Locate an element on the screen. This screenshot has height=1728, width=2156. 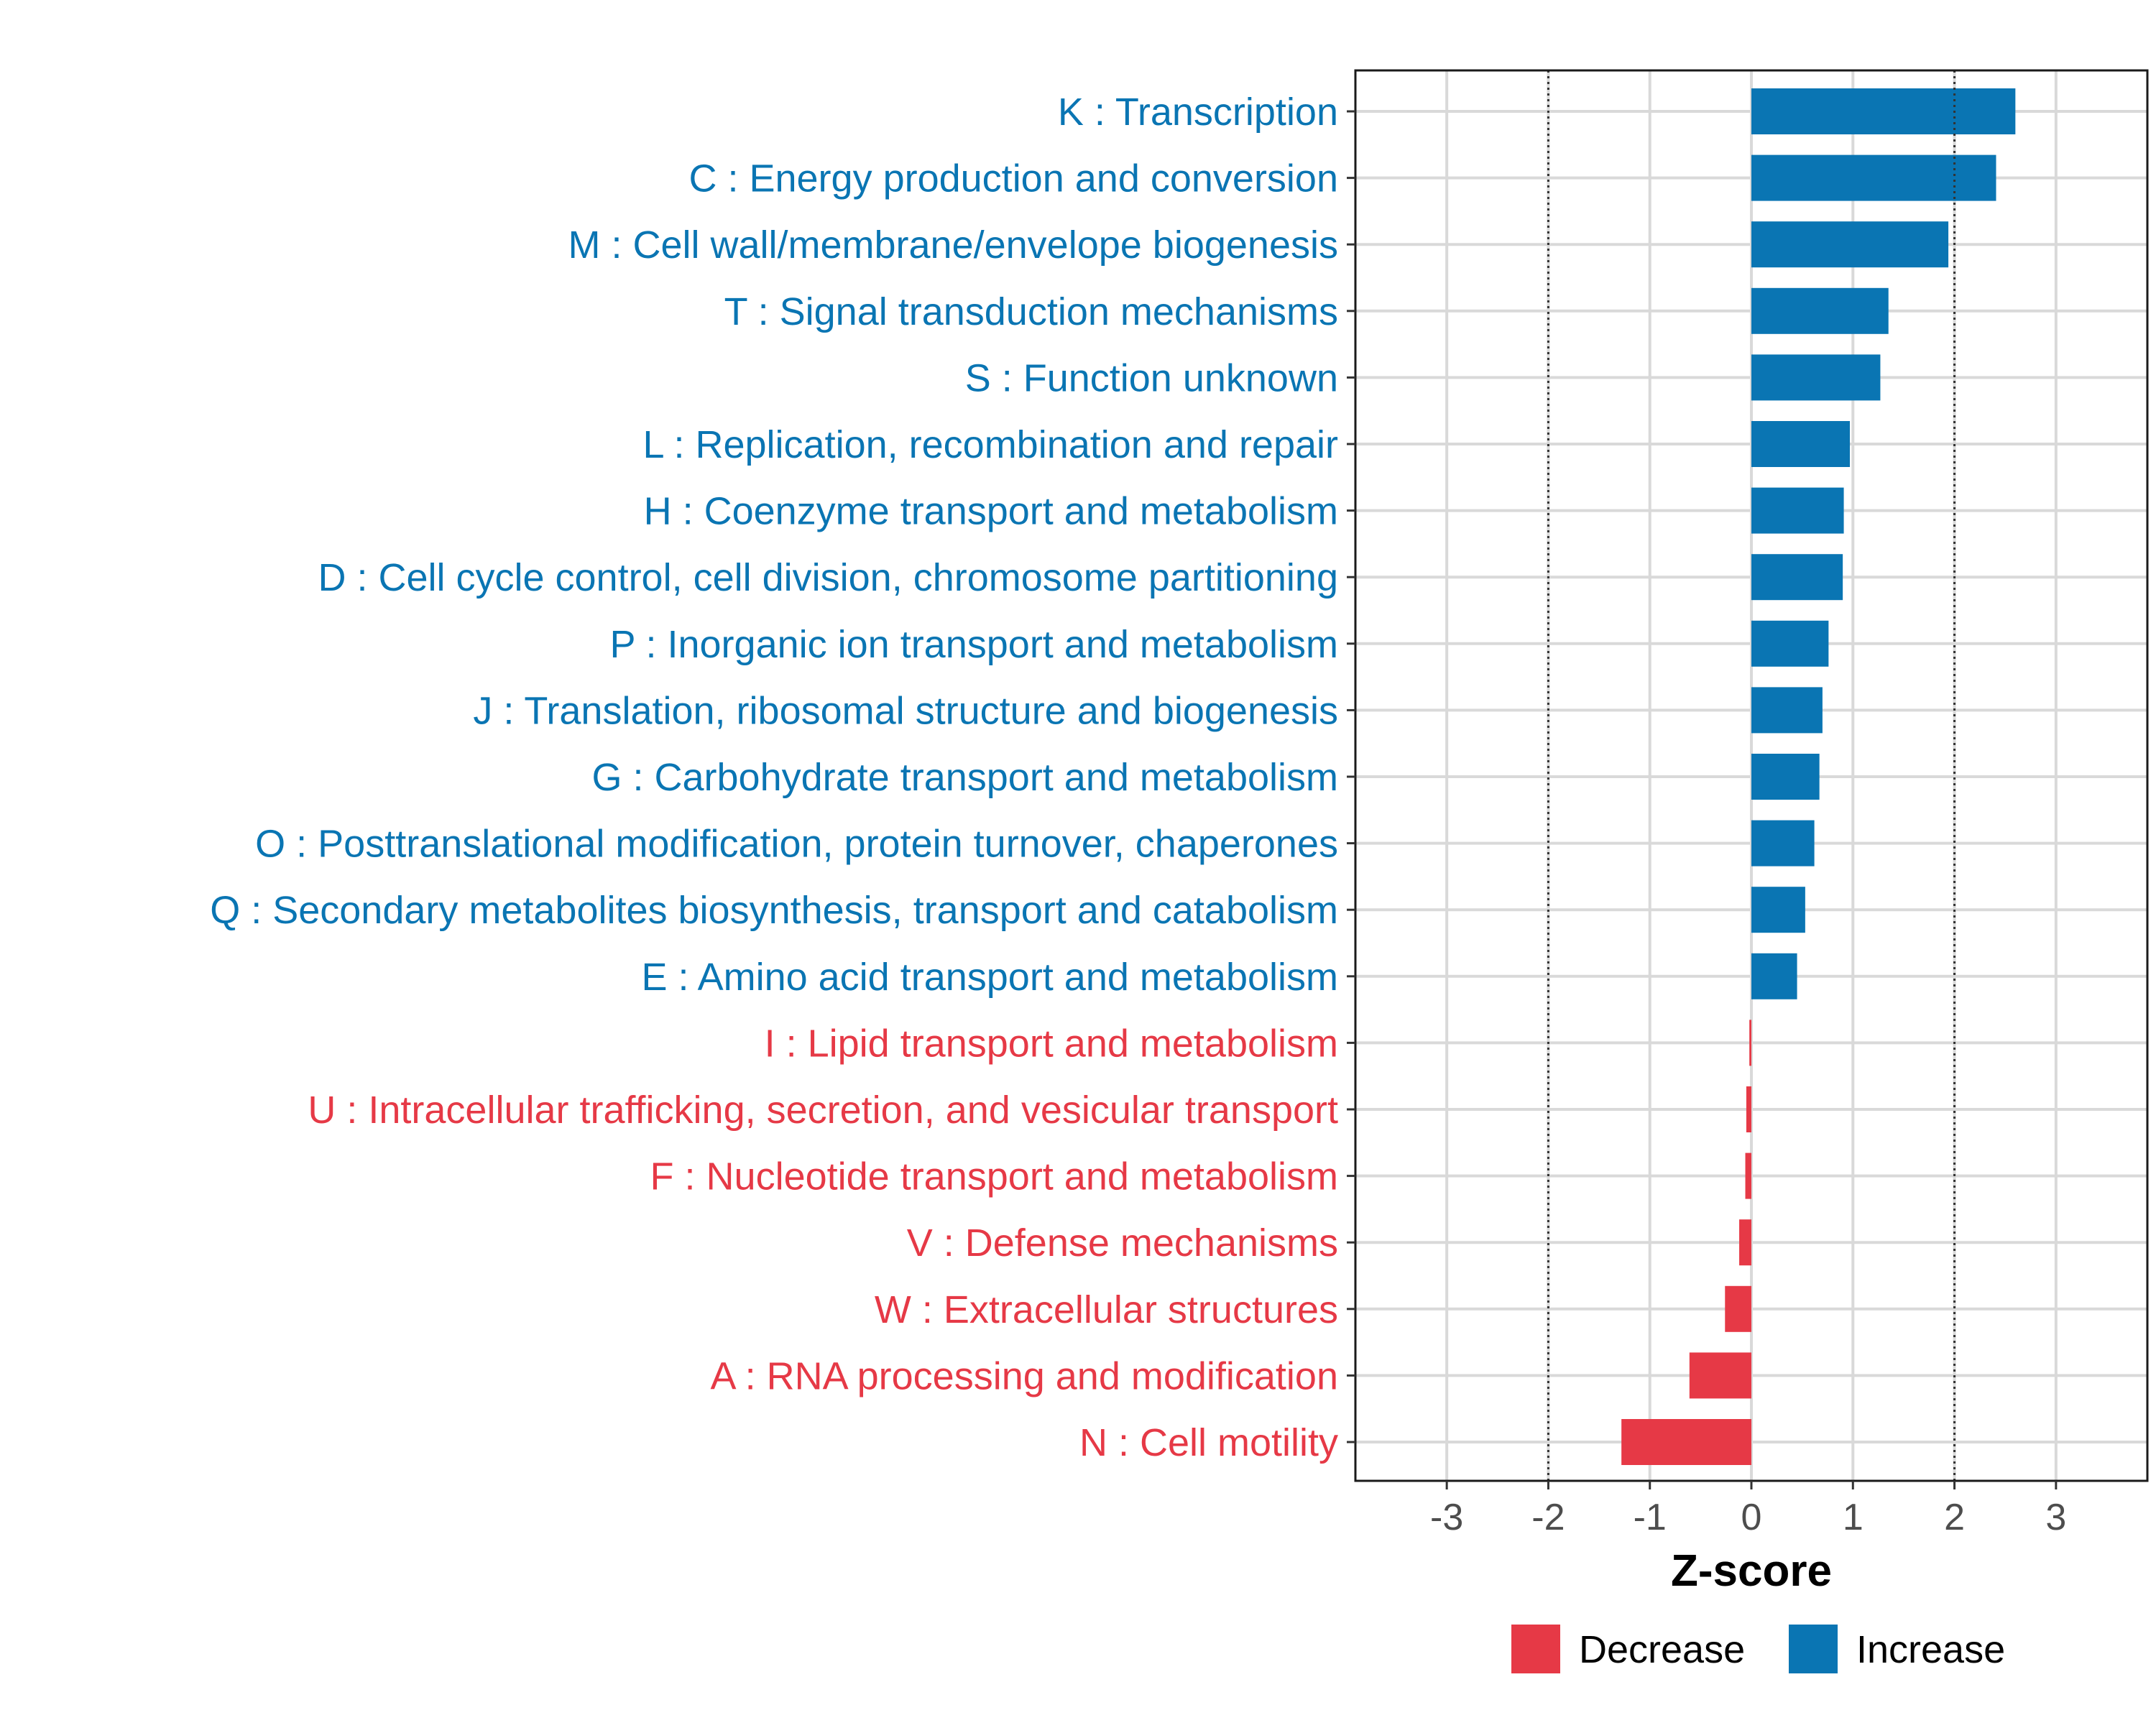
x-tick-label: -2 is located at coordinates (1548, 1518).